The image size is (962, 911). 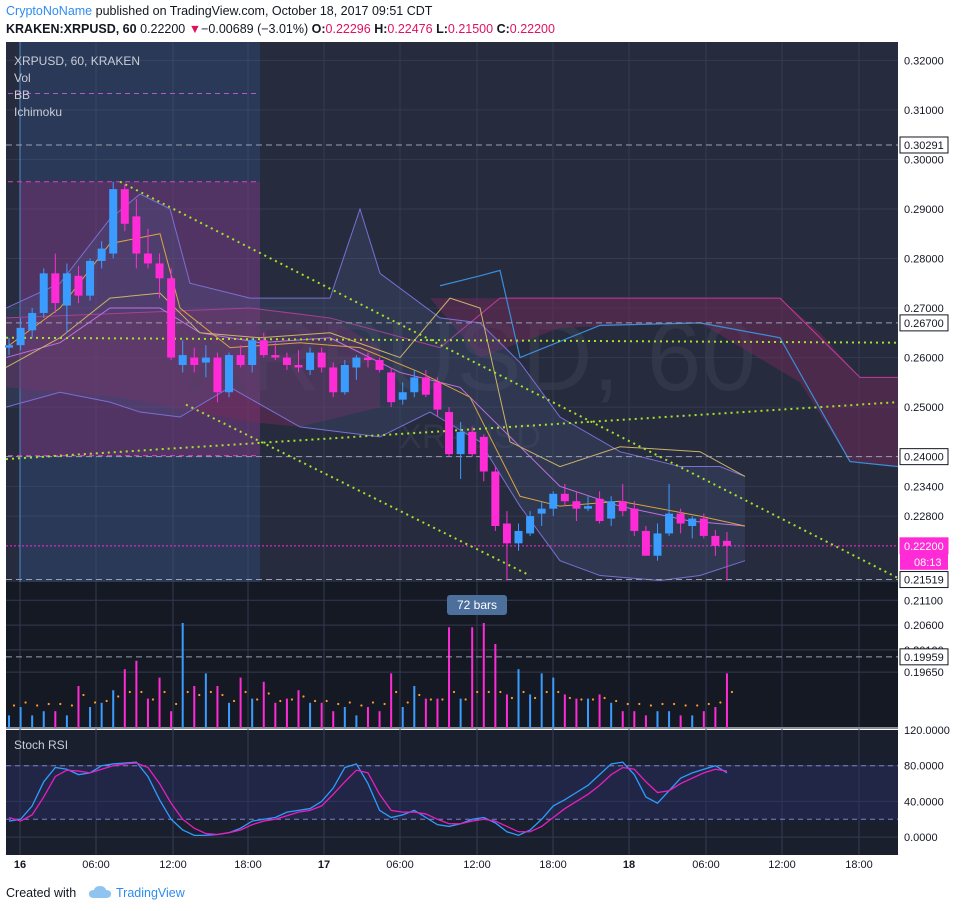 What do you see at coordinates (921, 838) in the screenshot?
I see `stoch-tick-label: 0.0000` at bounding box center [921, 838].